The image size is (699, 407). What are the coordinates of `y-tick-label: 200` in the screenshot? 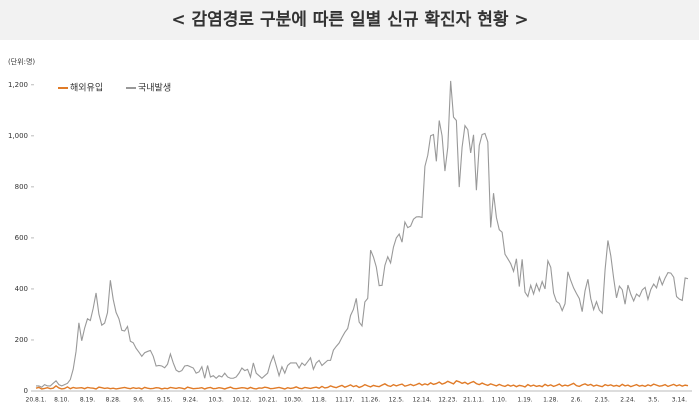 It's located at (21, 340).